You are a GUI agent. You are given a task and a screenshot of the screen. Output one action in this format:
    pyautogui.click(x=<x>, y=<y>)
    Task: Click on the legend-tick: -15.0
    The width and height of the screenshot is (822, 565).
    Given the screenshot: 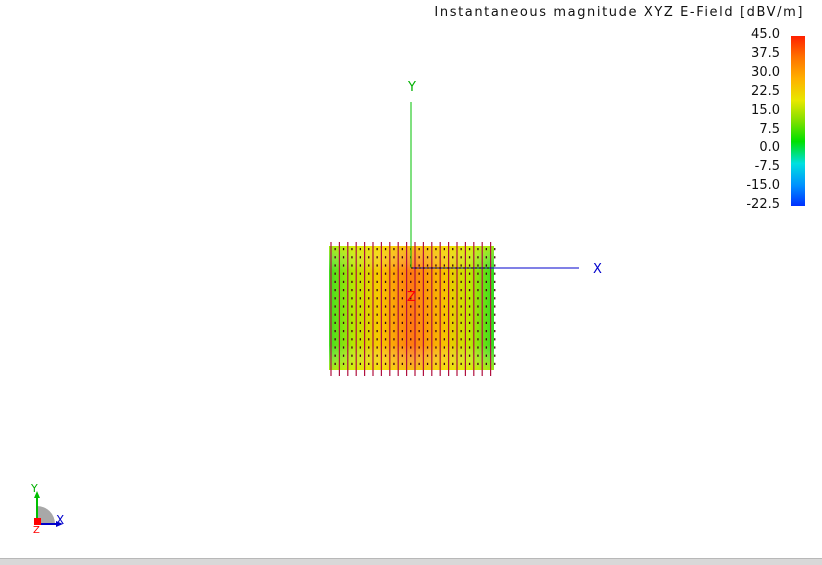 What is the action you would take?
    pyautogui.click(x=763, y=186)
    